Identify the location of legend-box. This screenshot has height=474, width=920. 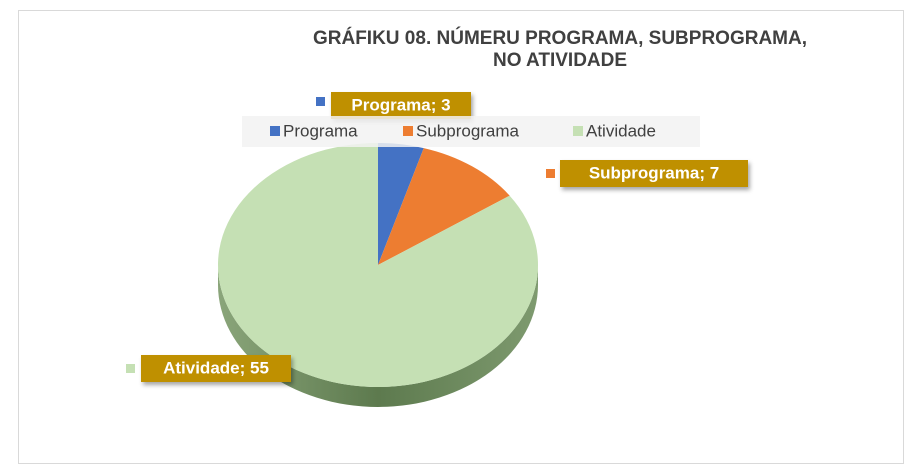
(471, 131).